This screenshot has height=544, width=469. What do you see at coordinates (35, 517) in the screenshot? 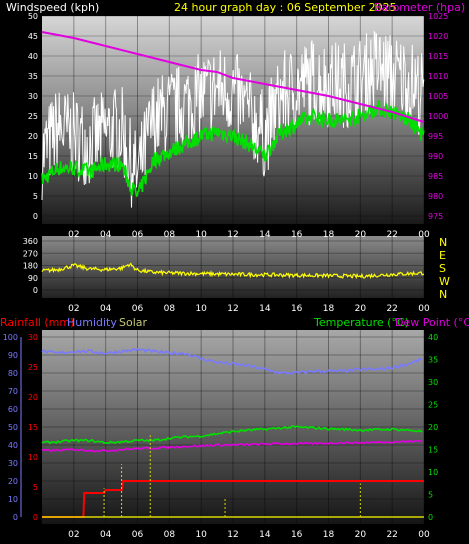
I see `rain-y-tick-label: 0` at bounding box center [35, 517].